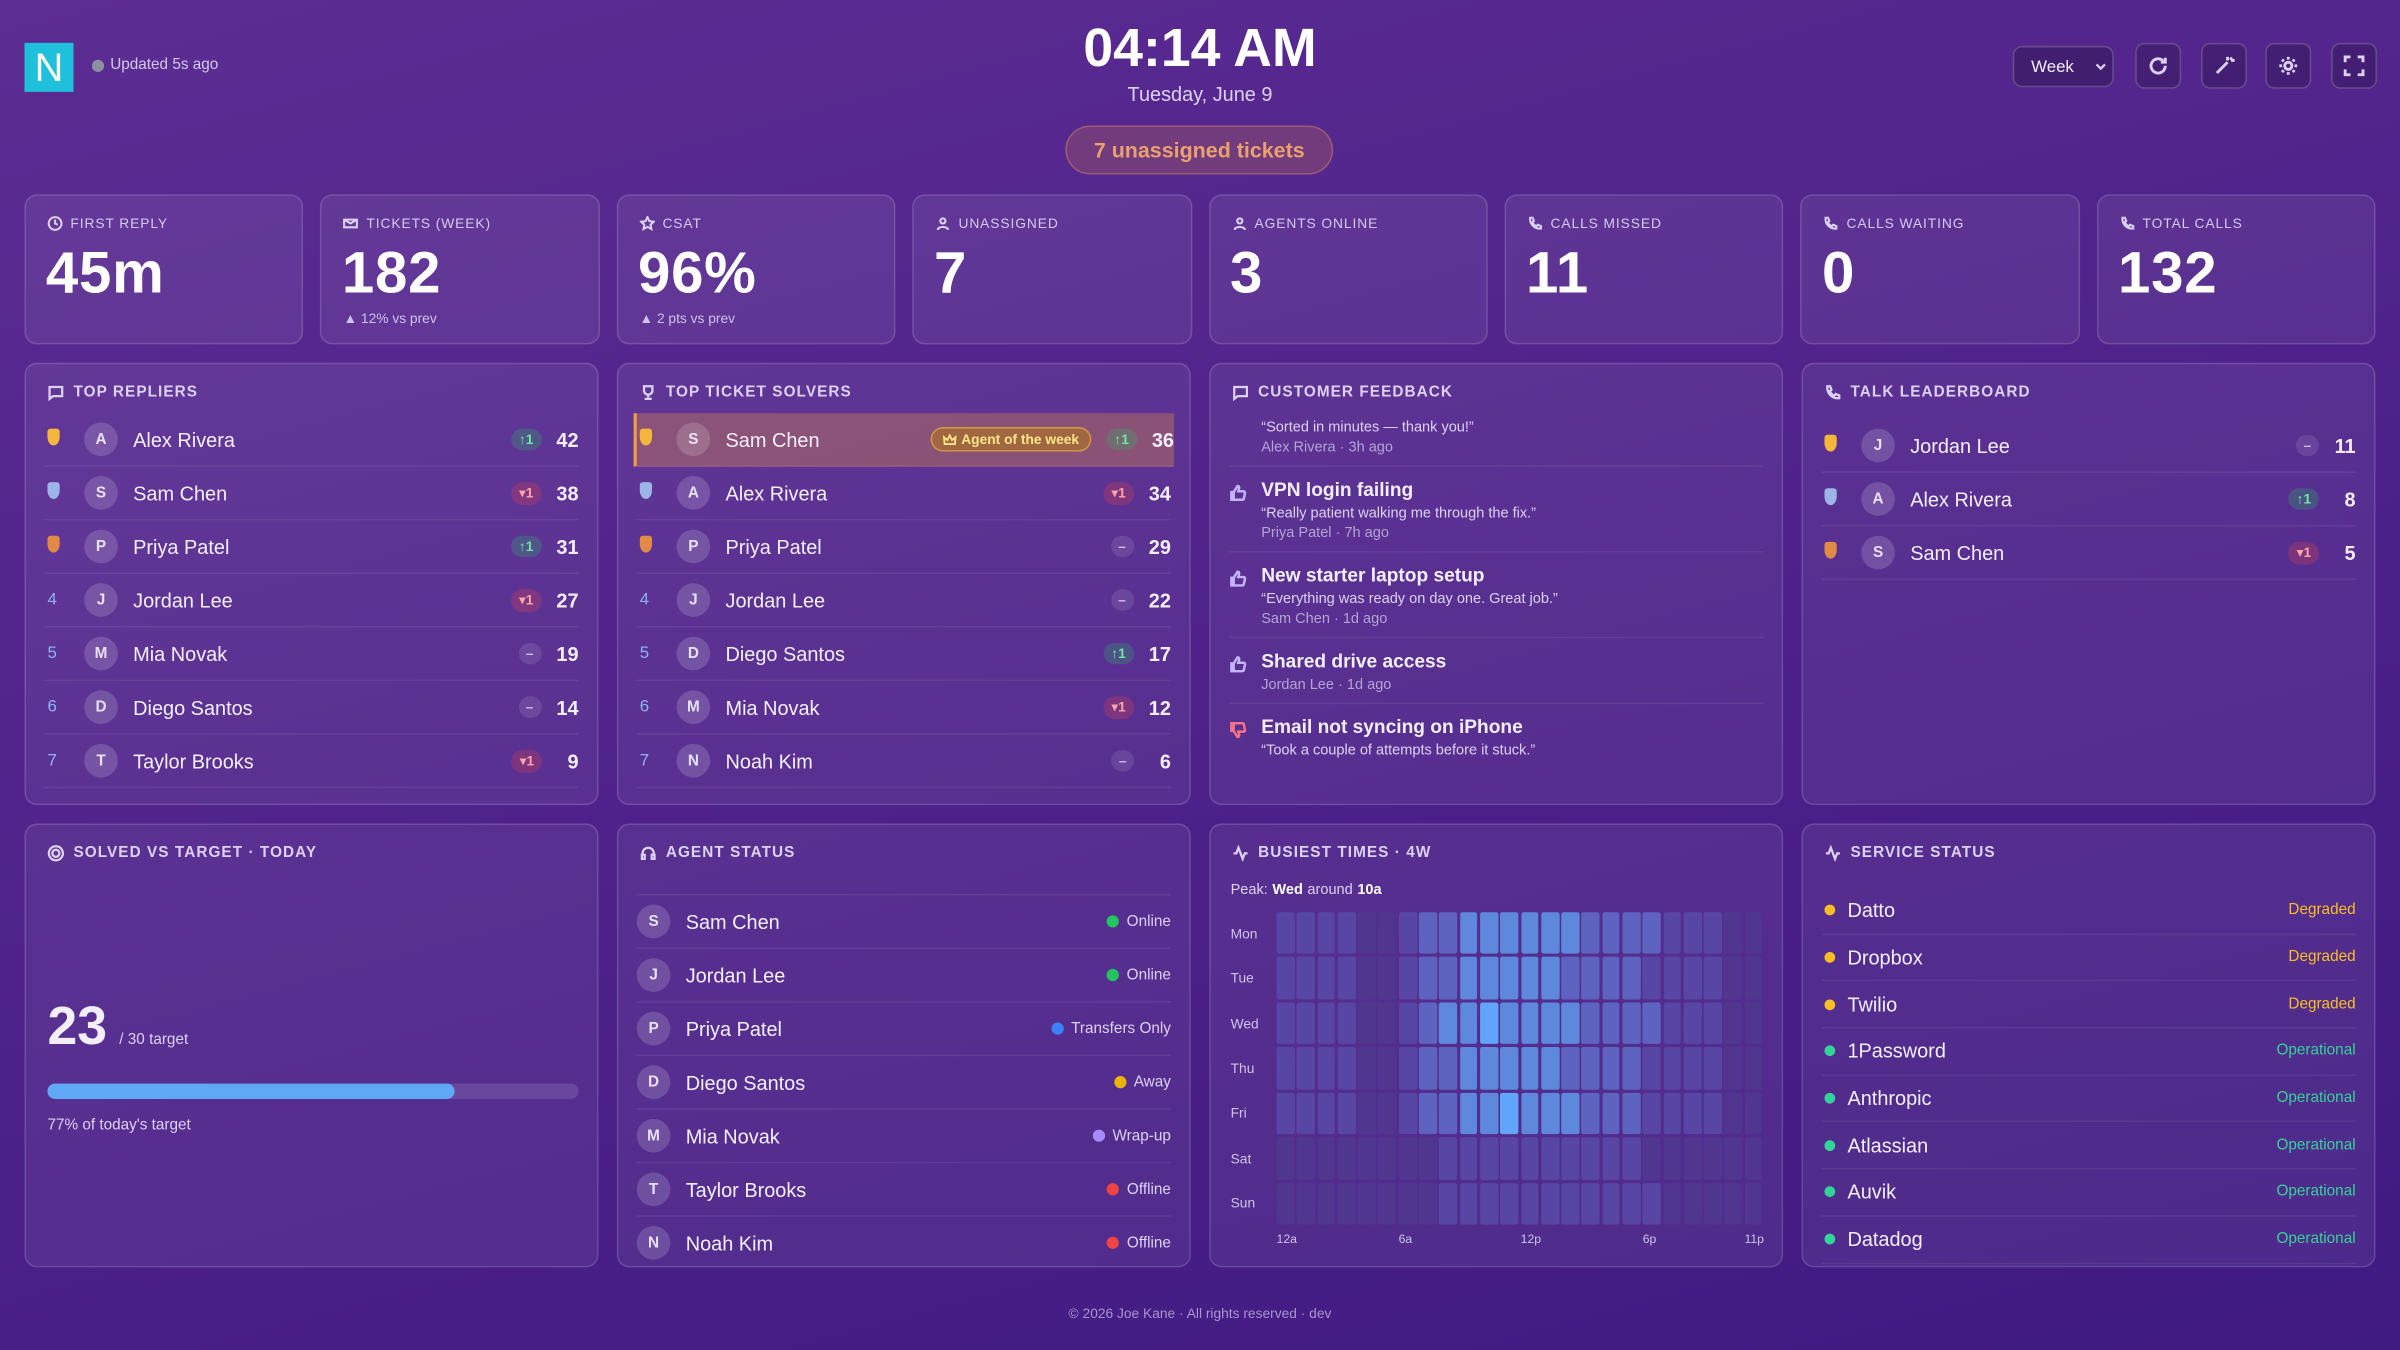 This screenshot has height=1350, width=2400. What do you see at coordinates (530, 707) in the screenshot?
I see `trend-pill: –` at bounding box center [530, 707].